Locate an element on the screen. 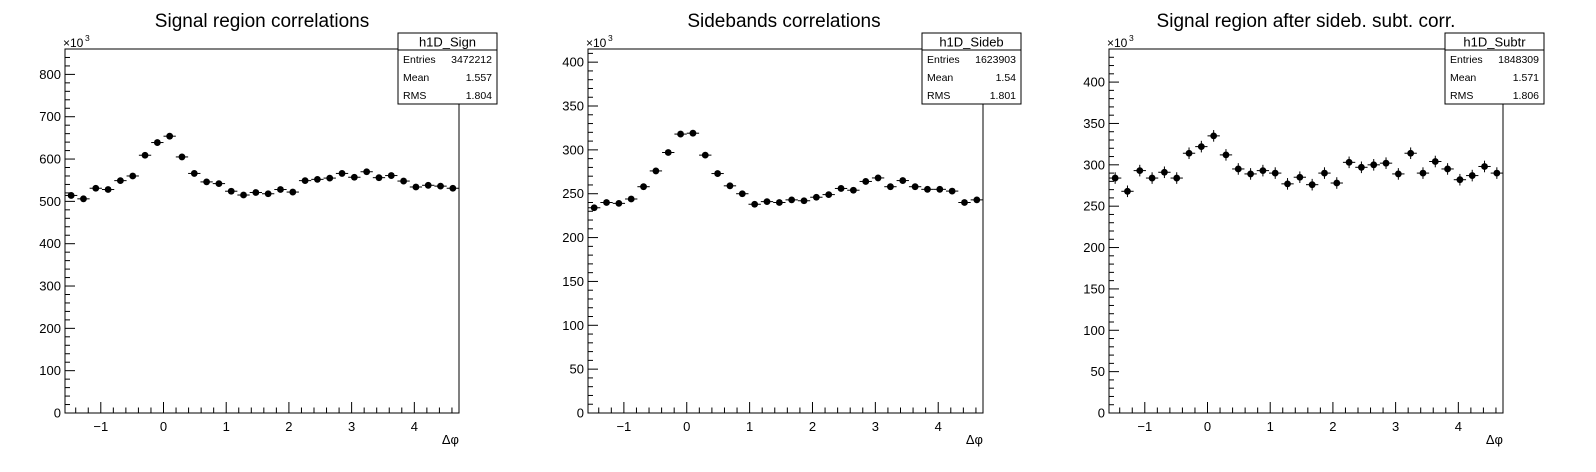  y-tick-label: 350 is located at coordinates (573, 106).